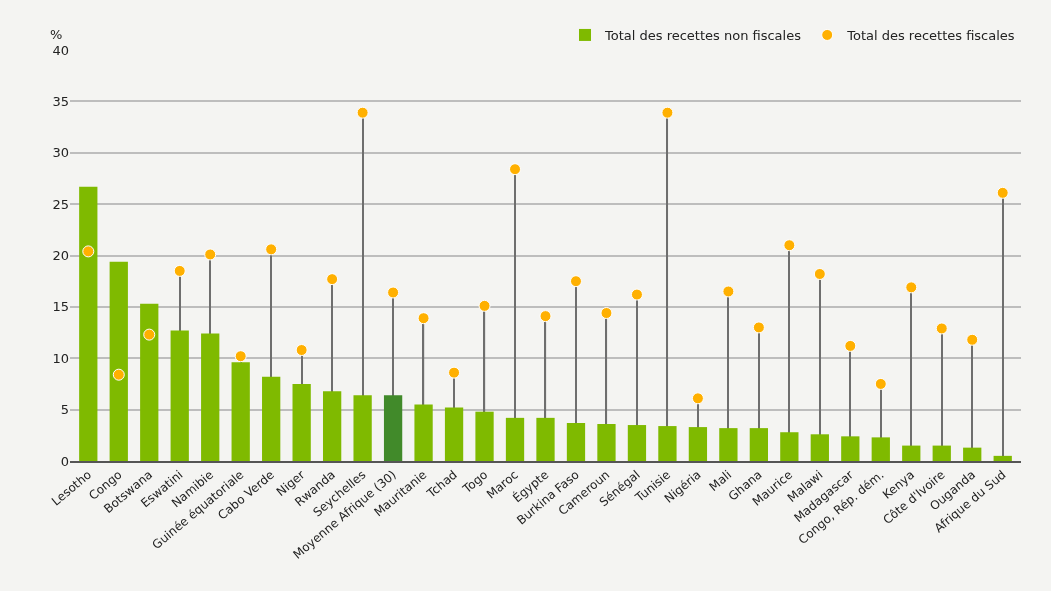 This screenshot has height=591, width=1051. Describe the element at coordinates (60, 204) in the screenshot. I see `y-tick-label: 25` at that location.